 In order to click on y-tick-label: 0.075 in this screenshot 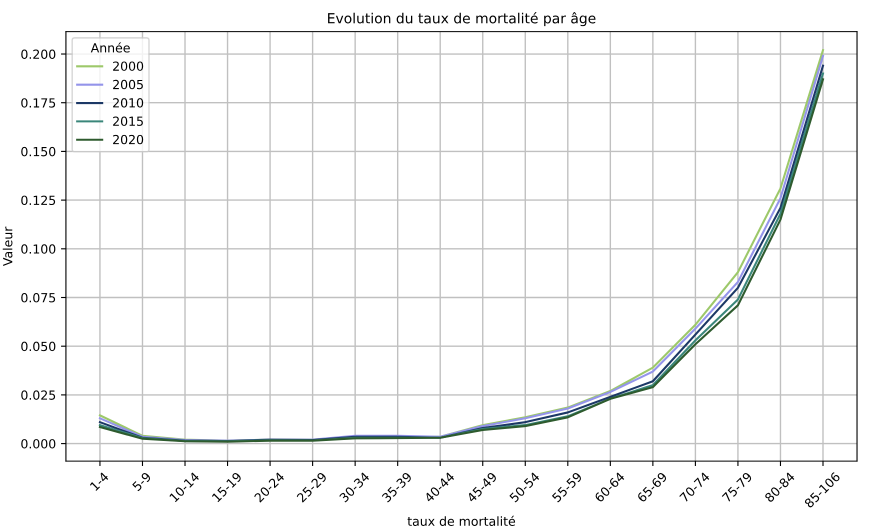, I will do `click(38, 297)`.